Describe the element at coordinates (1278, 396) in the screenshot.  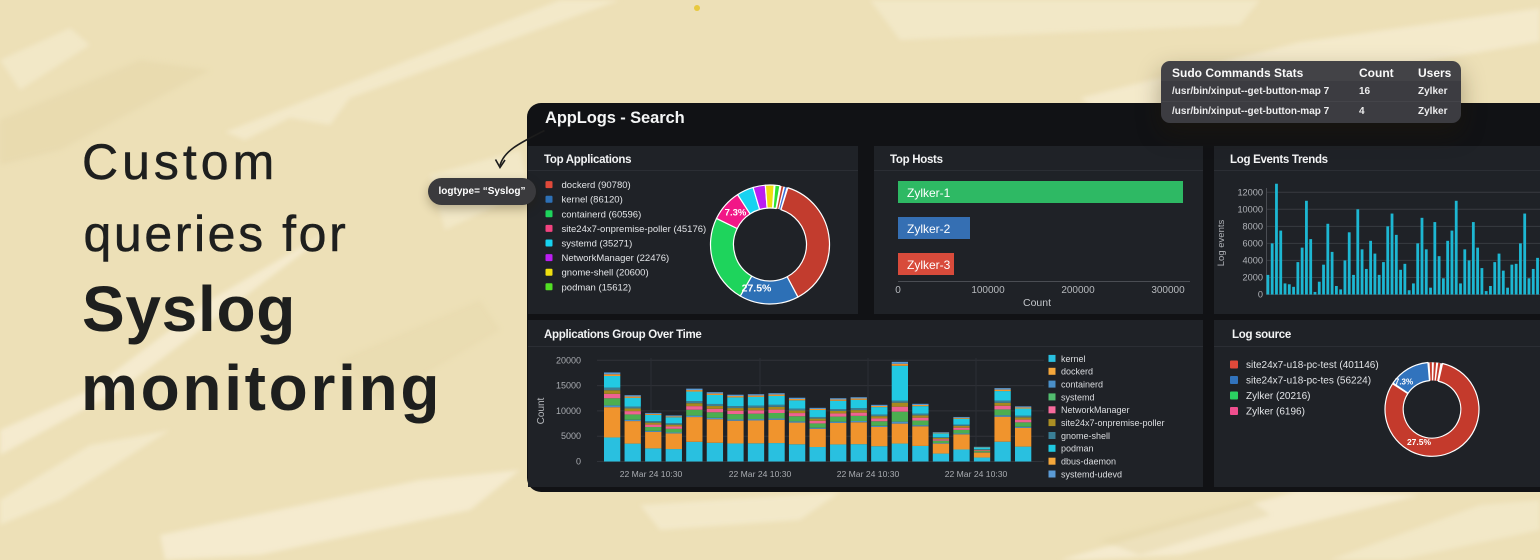
I see `svg-text: Zylker (20216)` at that location.